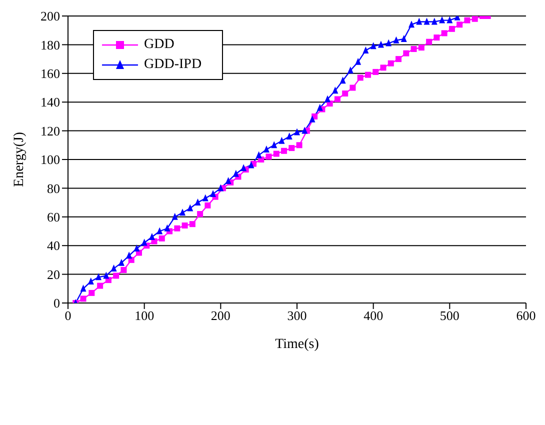  What do you see at coordinates (53, 246) in the screenshot?
I see `y-tick-label: 40` at bounding box center [53, 246].